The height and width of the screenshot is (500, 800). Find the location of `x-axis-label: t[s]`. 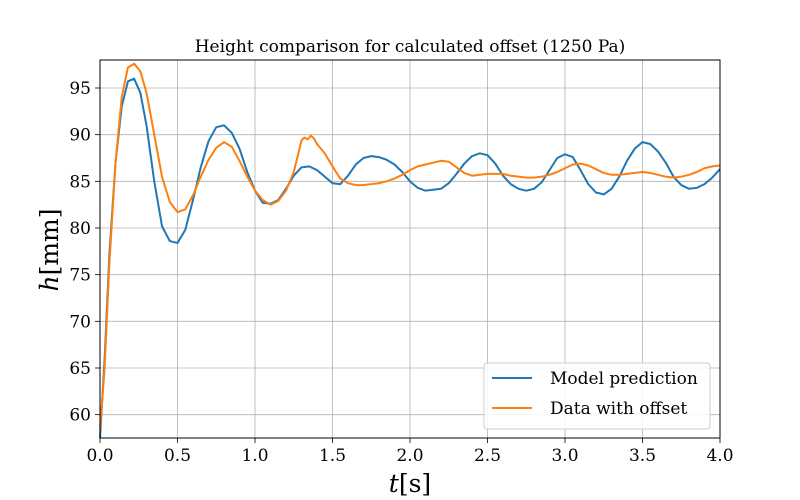

x-axis-label: t[s] is located at coordinates (410, 483).